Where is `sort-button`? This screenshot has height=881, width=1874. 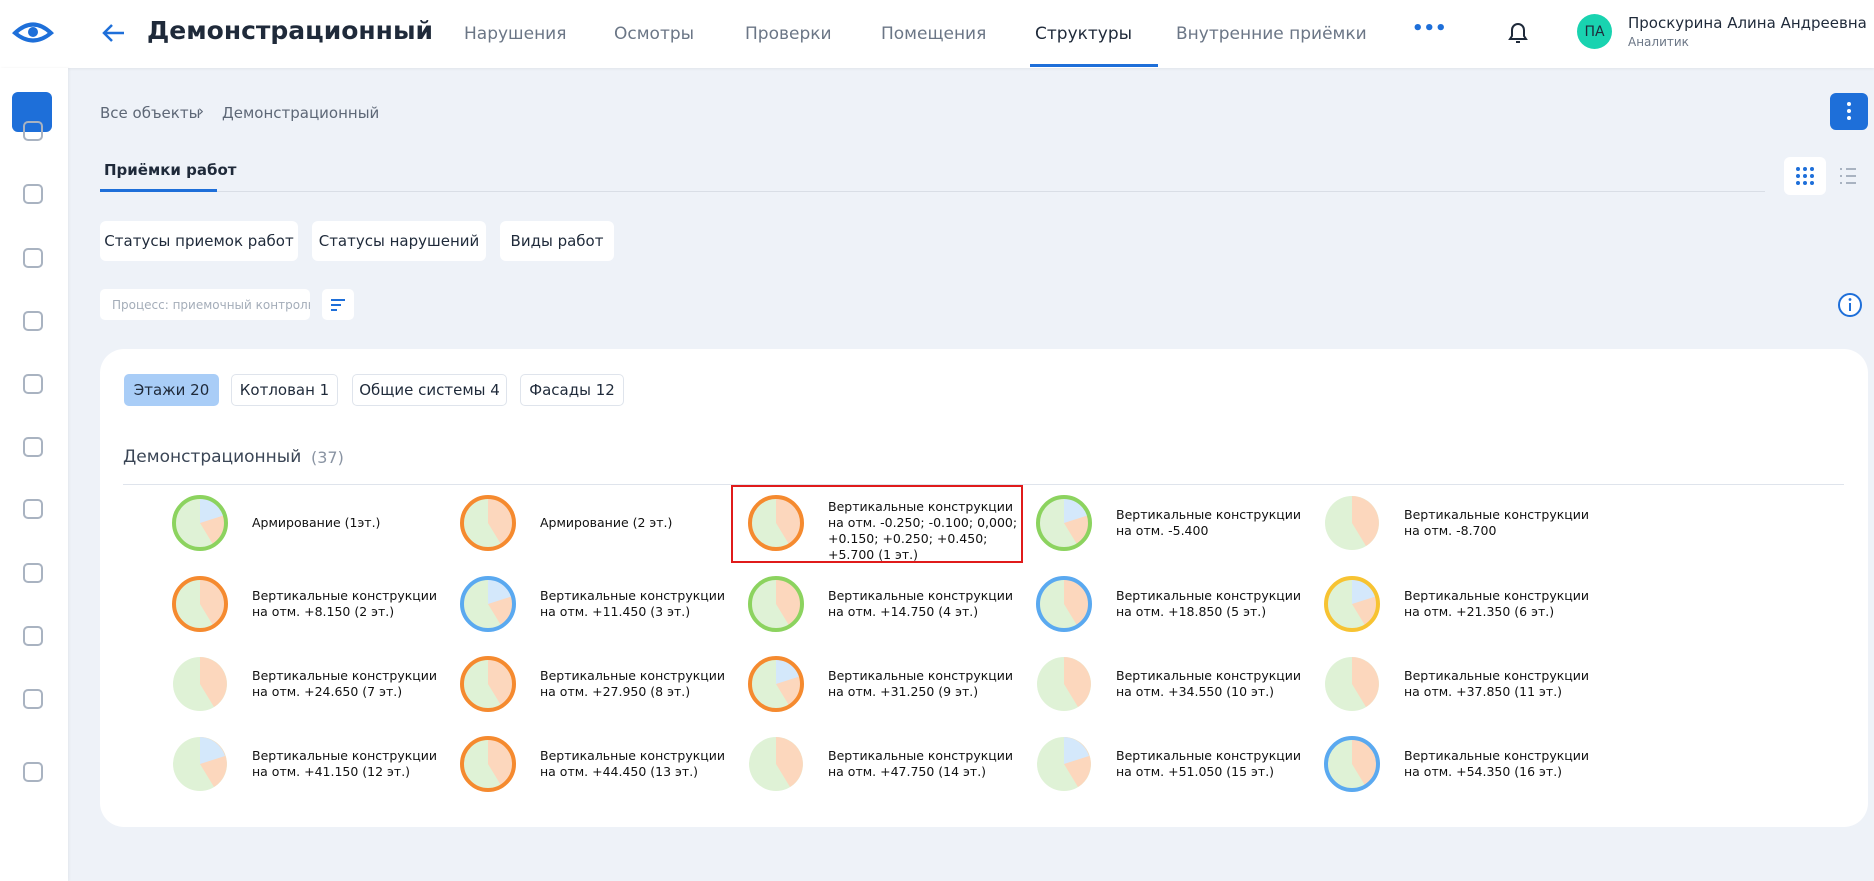 sort-button is located at coordinates (338, 304).